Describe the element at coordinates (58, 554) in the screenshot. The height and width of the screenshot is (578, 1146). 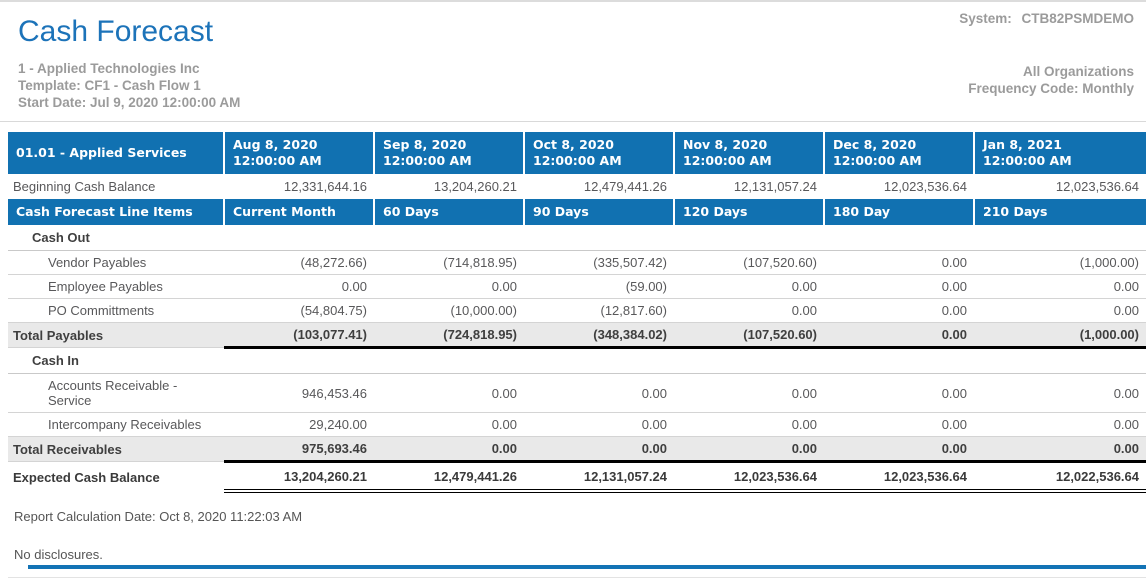
I see `disclosures: No disclosures.` at that location.